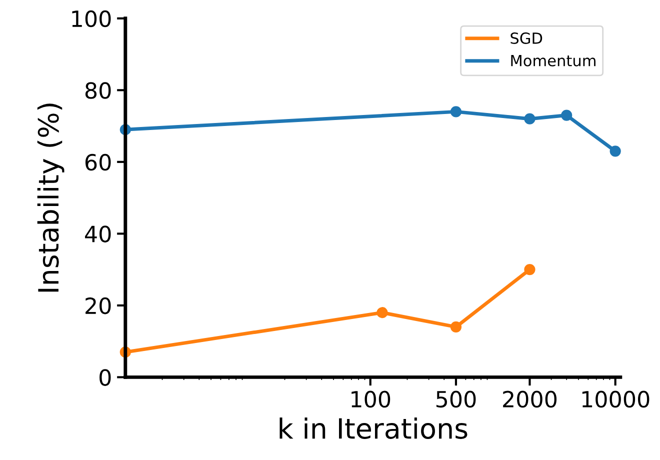 The image size is (660, 460). Describe the element at coordinates (91, 19) in the screenshot. I see `y-tick-label: 100` at that location.